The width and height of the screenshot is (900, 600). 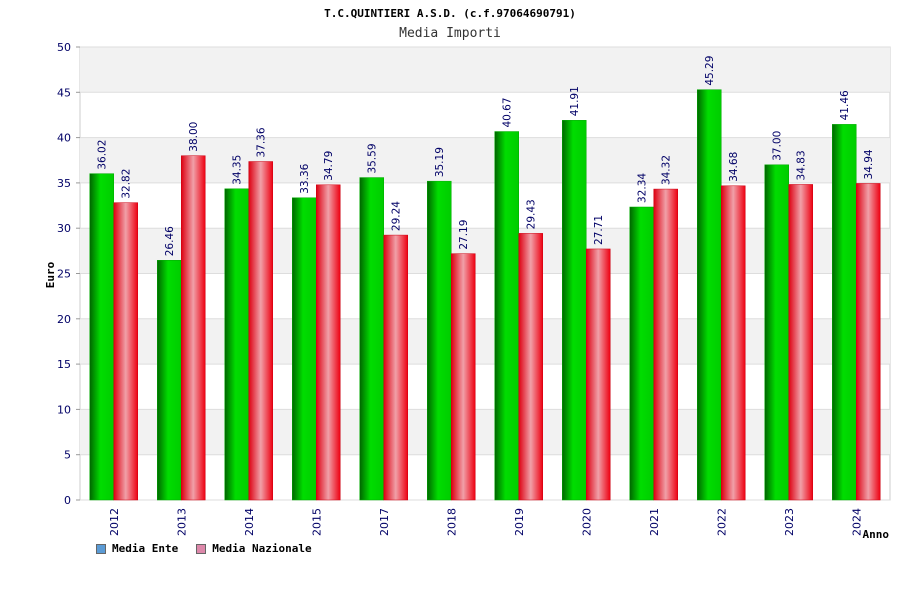 What do you see at coordinates (519, 522) in the screenshot?
I see `x-tick-label: 2019` at bounding box center [519, 522].